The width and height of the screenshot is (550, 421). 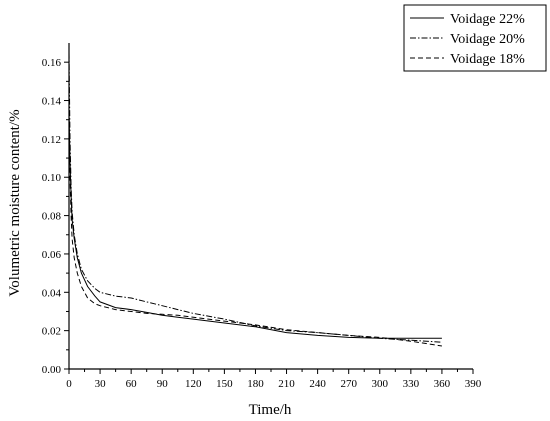 I want to click on legend-label: Voidage 20%, so click(x=487, y=39).